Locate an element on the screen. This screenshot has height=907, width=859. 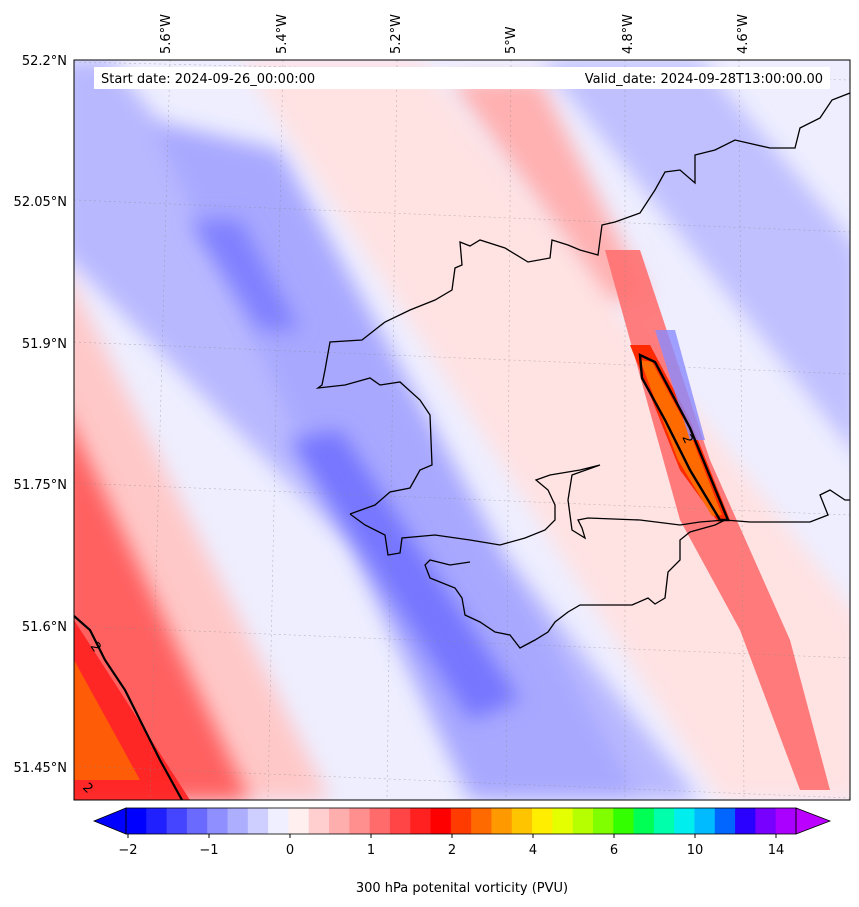
lon-label-4-6w: 4.6°W is located at coordinates (743, 34).